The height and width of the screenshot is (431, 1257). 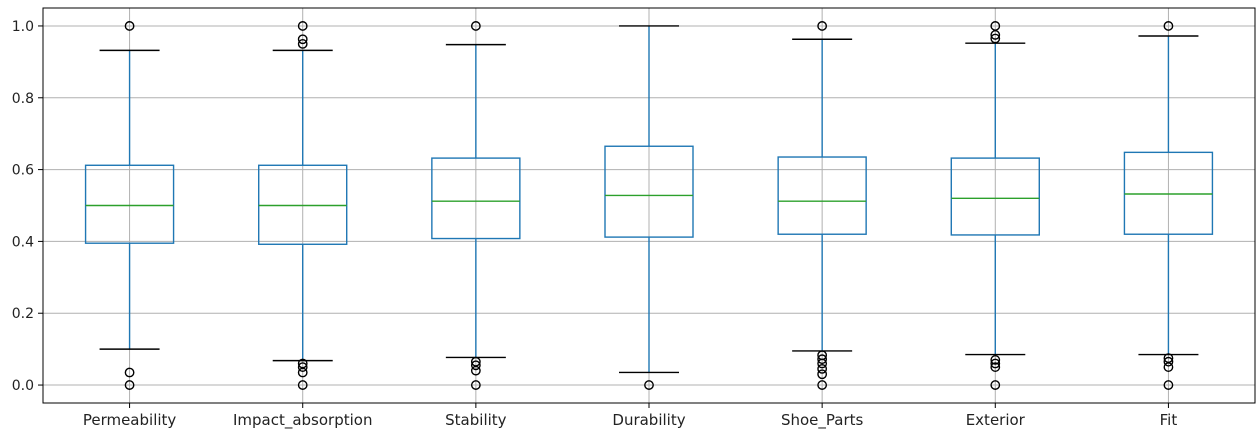 What do you see at coordinates (476, 420) in the screenshot?
I see `x-tick-label: Stability` at bounding box center [476, 420].